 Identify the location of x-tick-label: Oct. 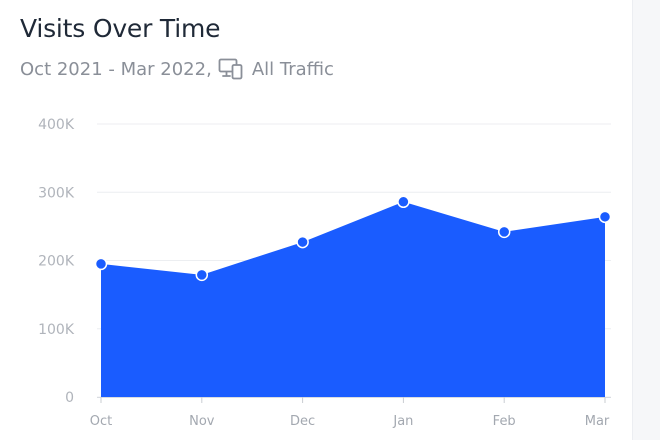
(101, 421).